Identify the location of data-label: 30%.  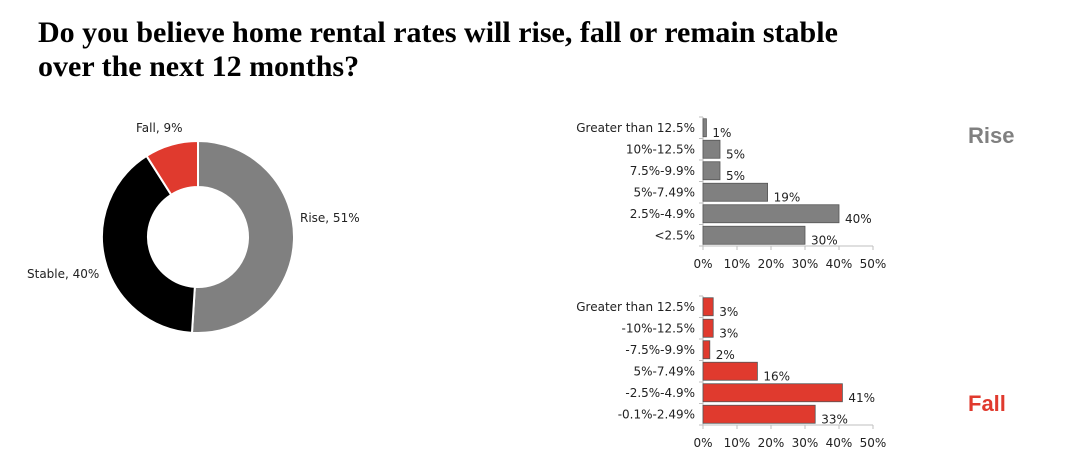
(824, 240).